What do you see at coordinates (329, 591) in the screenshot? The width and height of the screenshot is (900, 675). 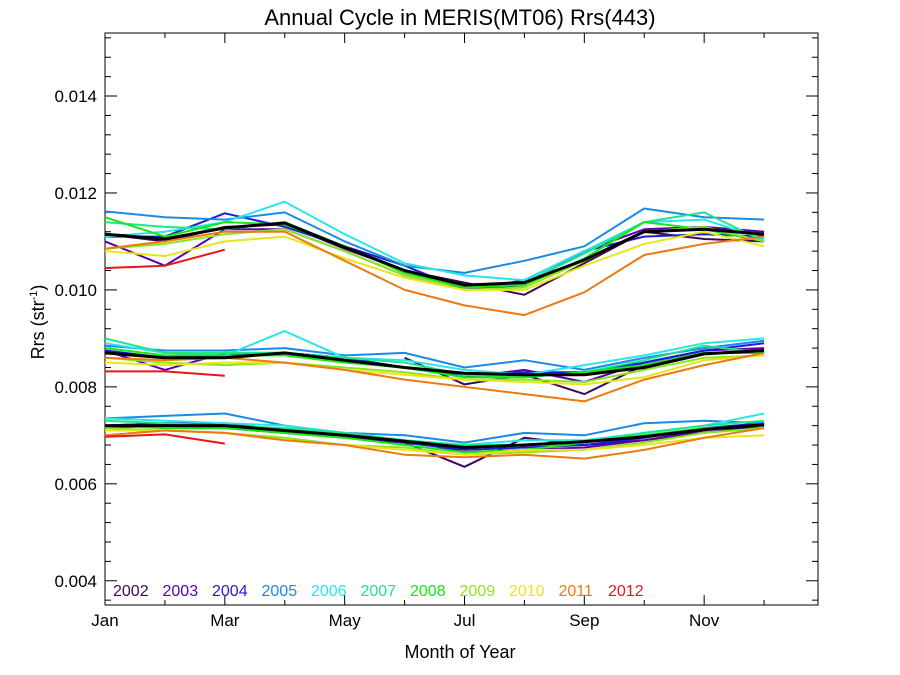 I see `legend-entry-2006: 2006` at bounding box center [329, 591].